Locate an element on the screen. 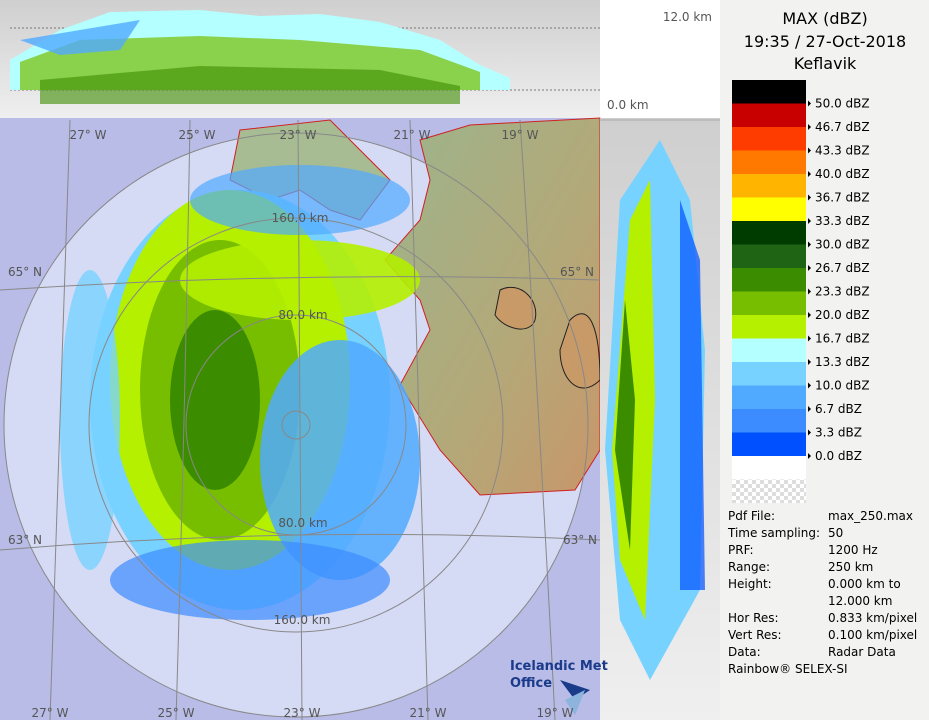 This screenshot has width=929, height=724. info-label: Range: is located at coordinates (749, 567).